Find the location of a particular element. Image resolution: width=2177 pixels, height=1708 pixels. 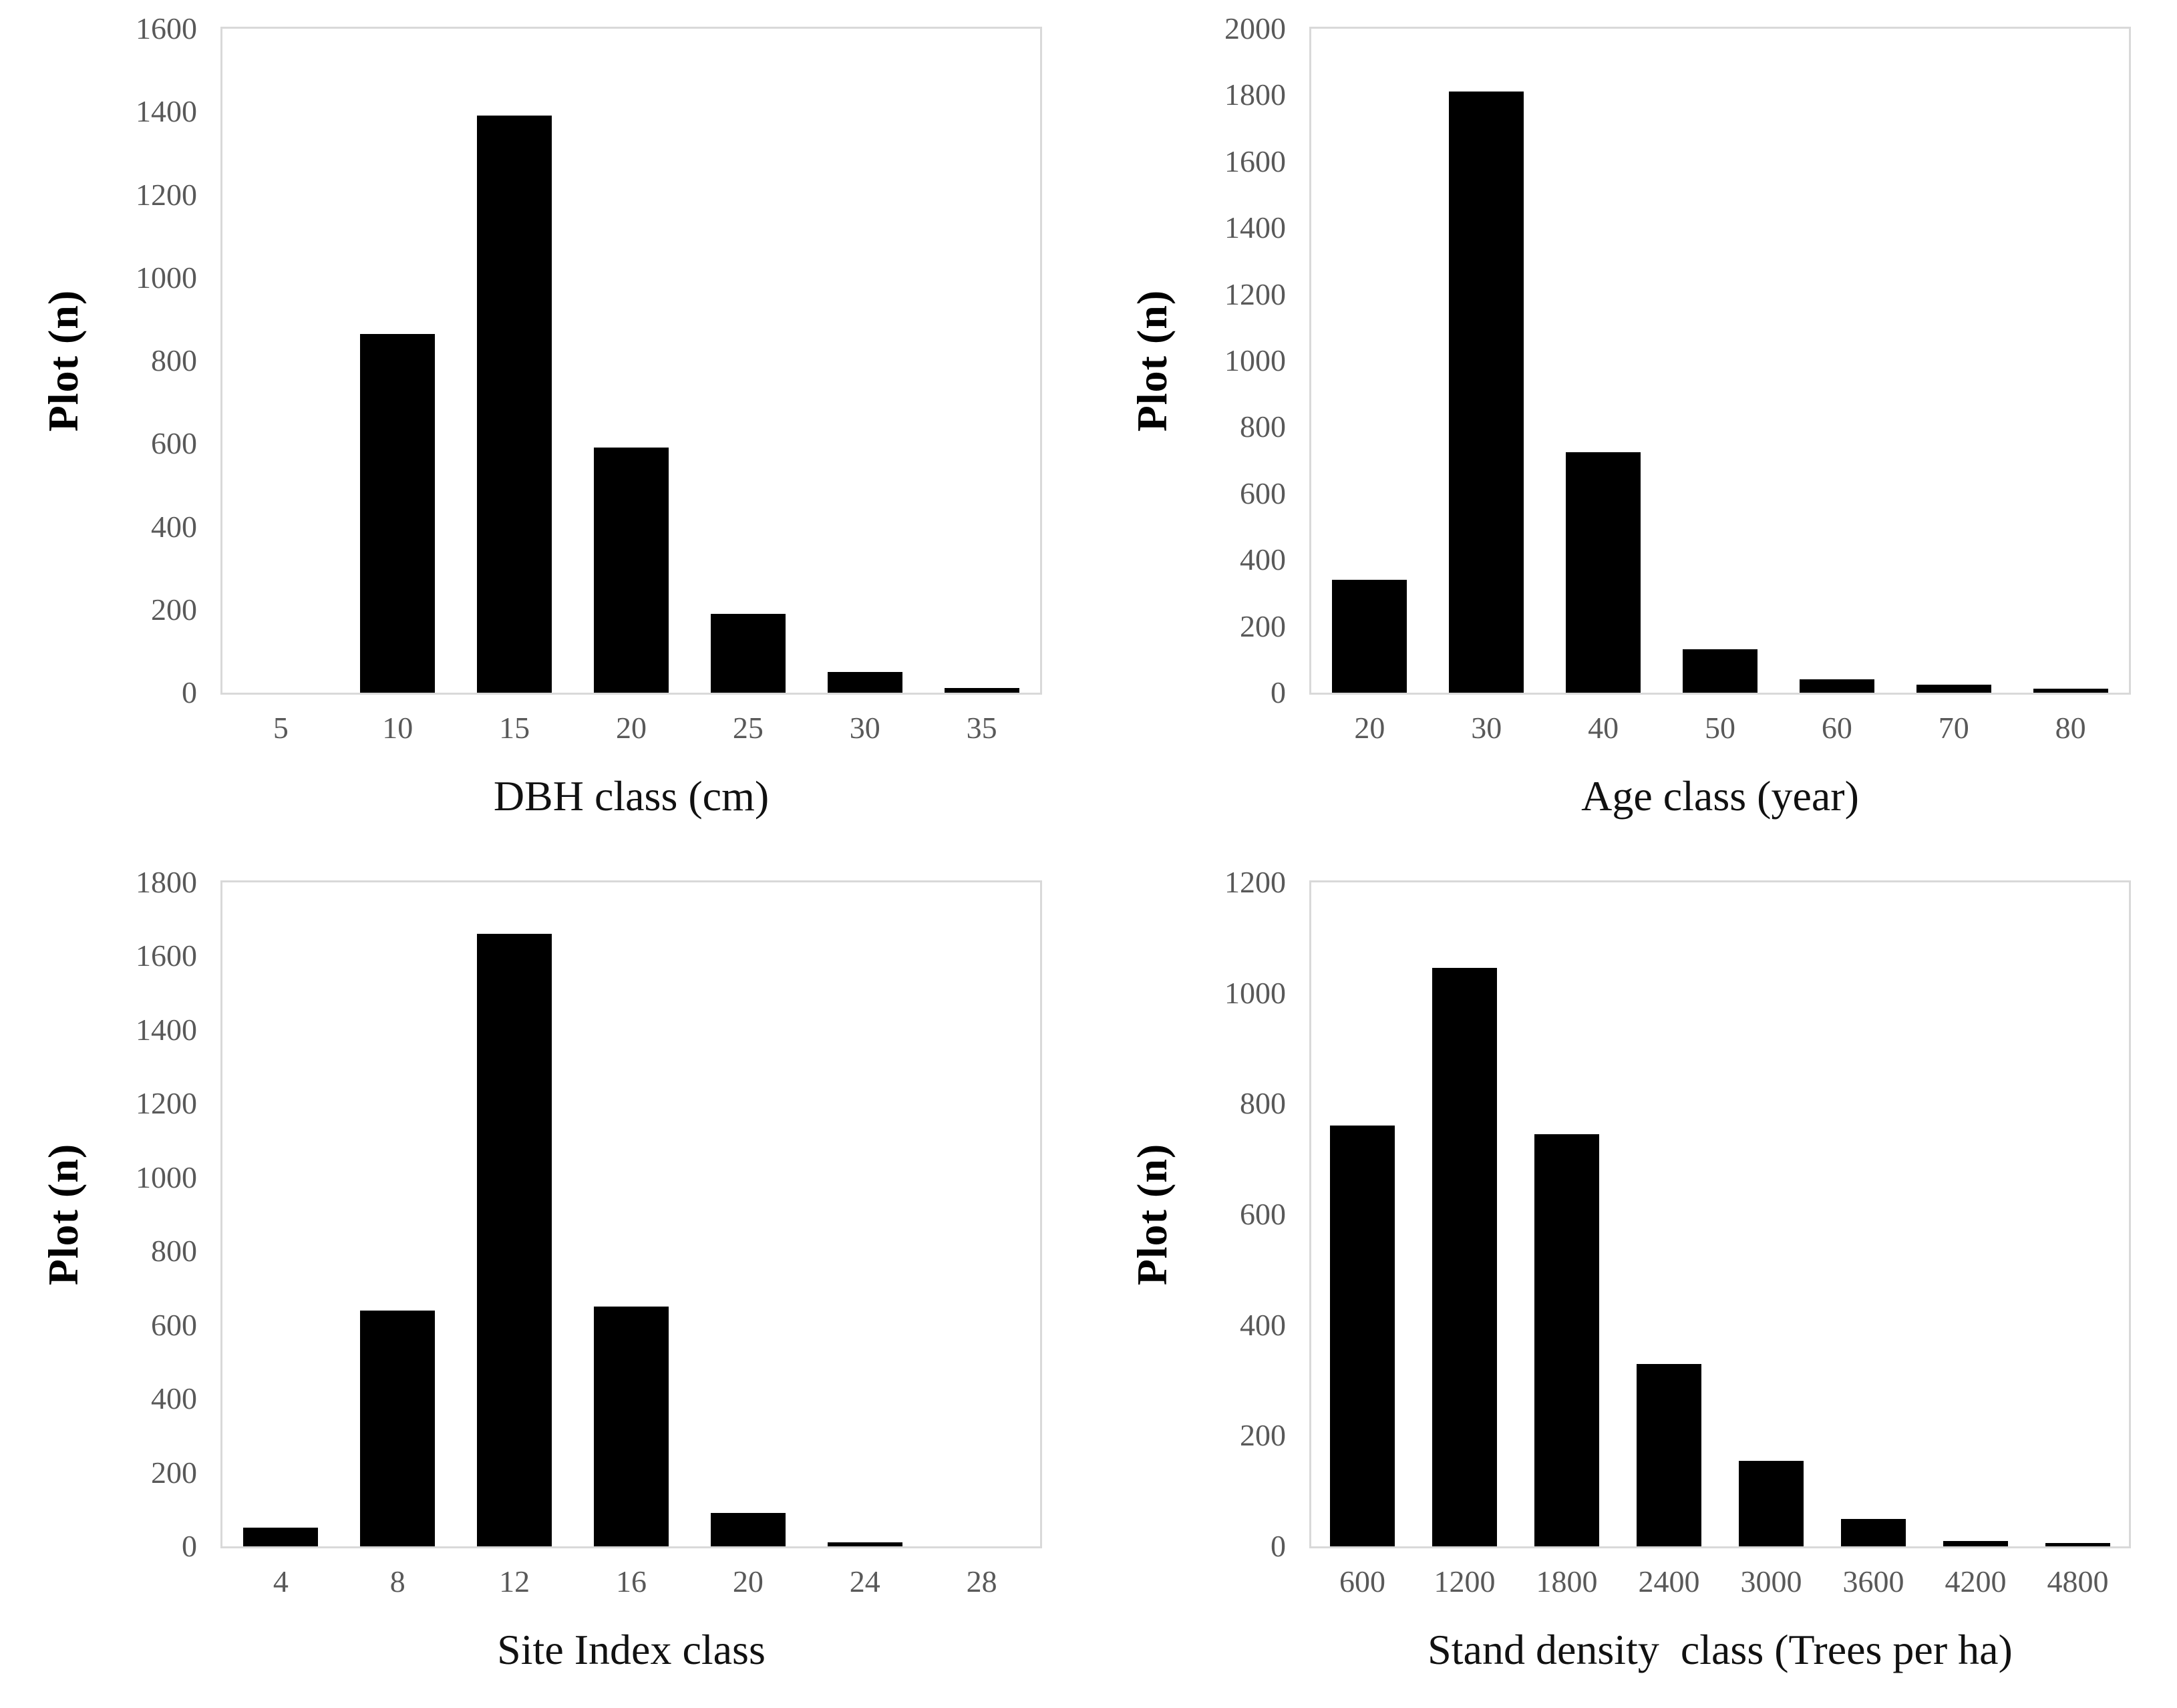

x-tick-label: 70 is located at coordinates (1953, 728).